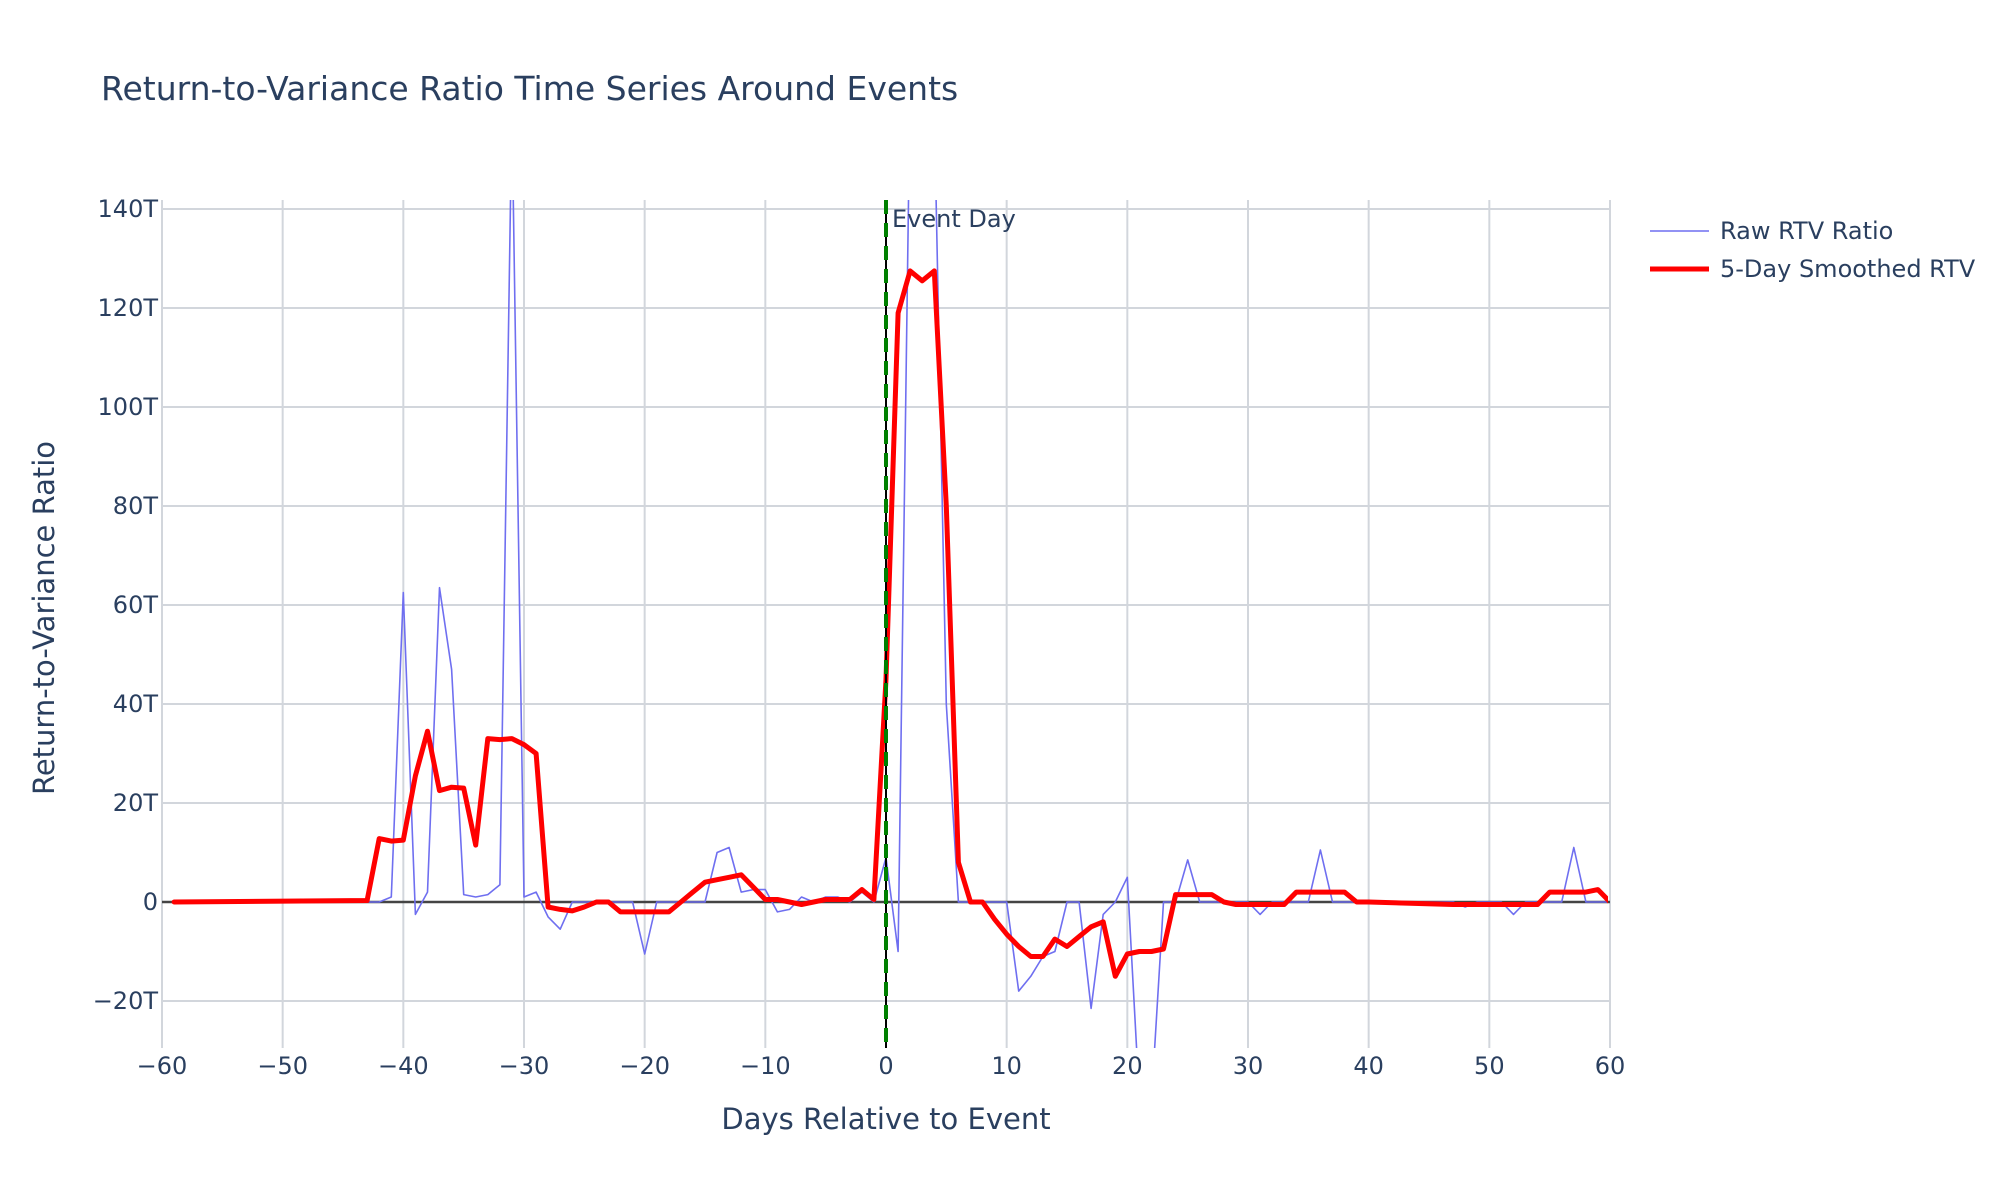  Describe the element at coordinates (128, 407) in the screenshot. I see `y-tick-label: 100T` at that location.